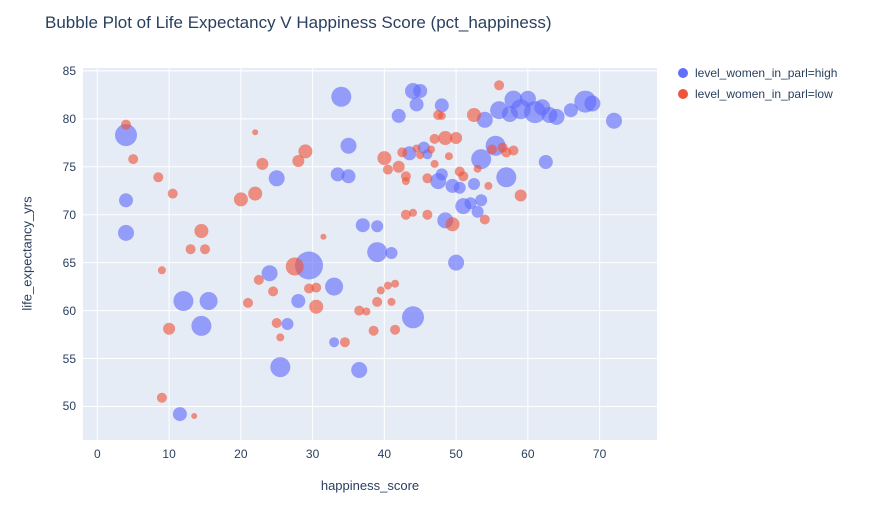 The image size is (885, 525). Describe the element at coordinates (757, 94) in the screenshot. I see `legend-item-low: level_women_in_parl=low` at that location.